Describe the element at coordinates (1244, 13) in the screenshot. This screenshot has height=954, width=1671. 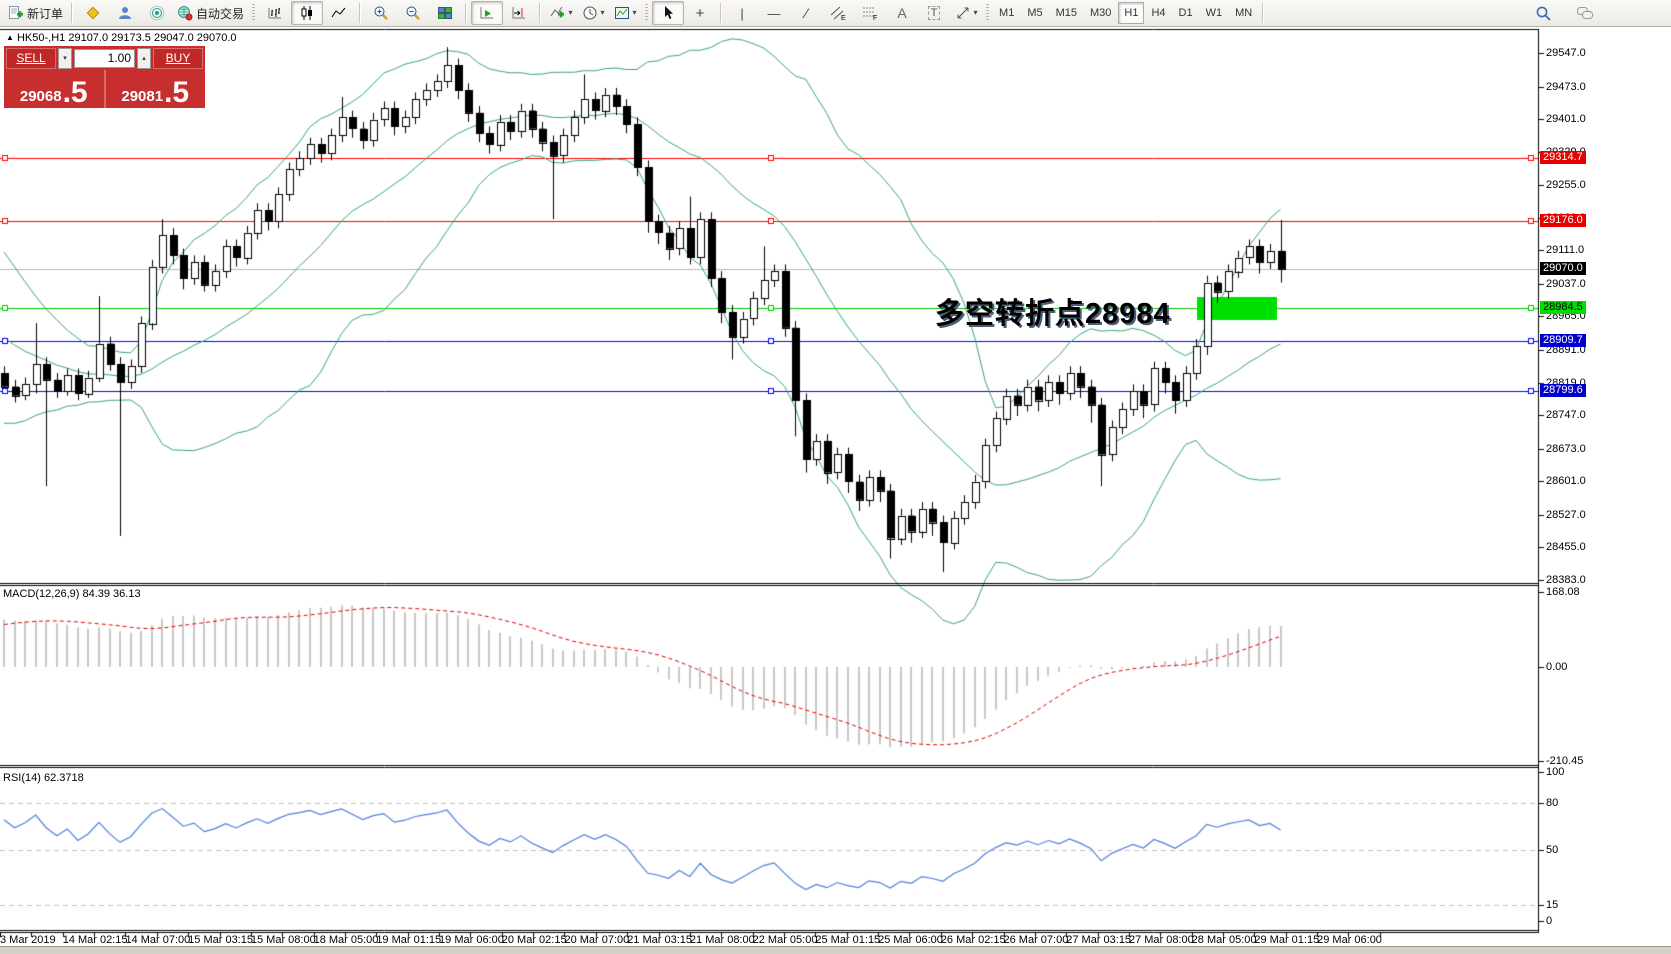
I see `timeframe-mn-button: MN` at that location.